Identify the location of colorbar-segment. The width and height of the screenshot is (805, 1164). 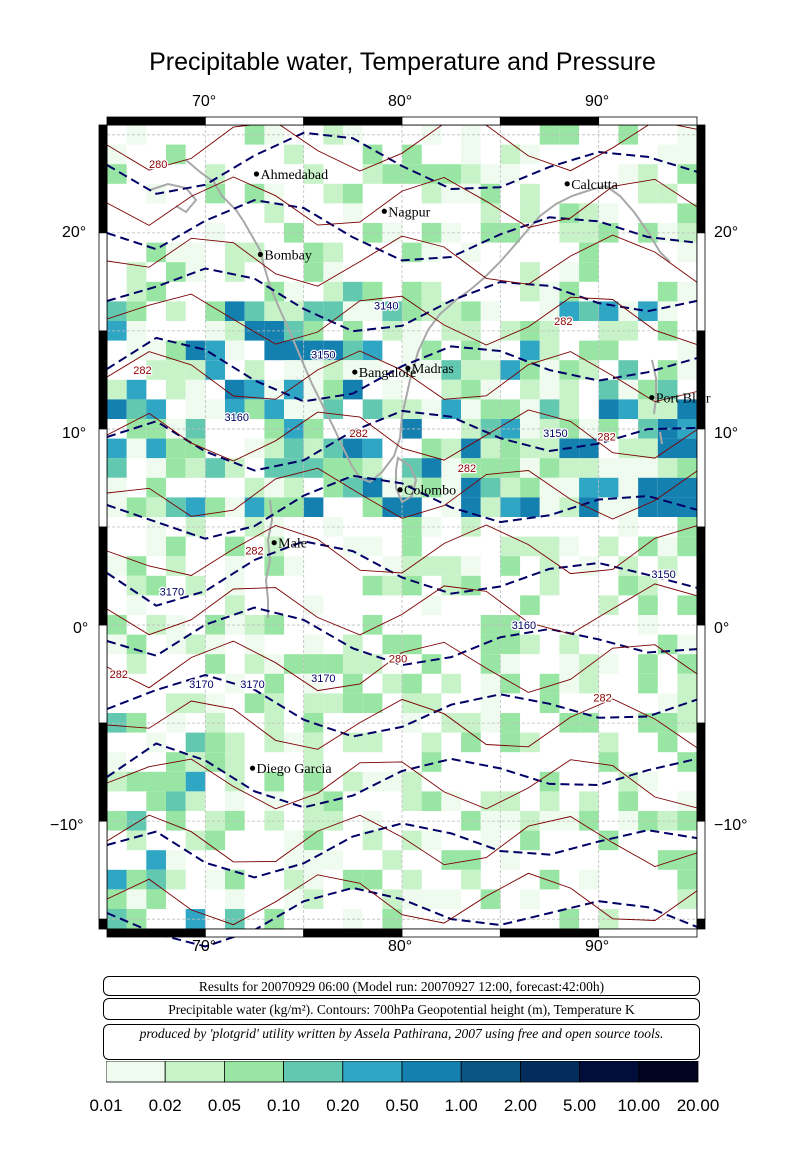
(254, 1072).